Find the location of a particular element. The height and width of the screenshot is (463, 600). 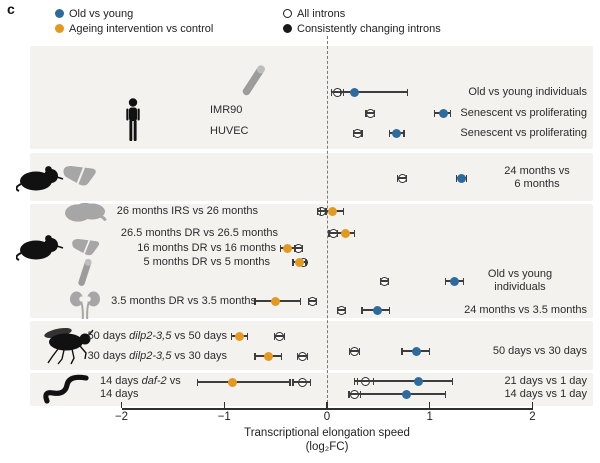

legend-item-consistent-introns: Consistently changing introns is located at coordinates (362, 28).